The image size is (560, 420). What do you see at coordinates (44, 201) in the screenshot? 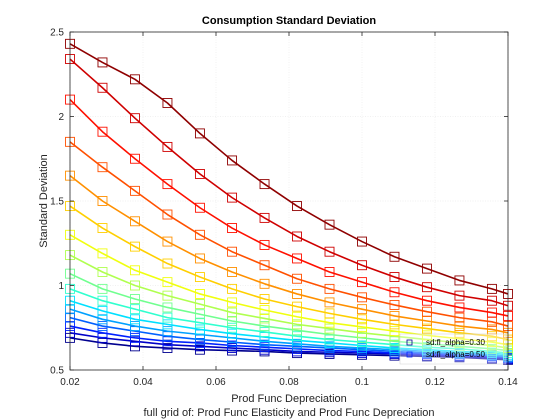
I see `y-axis-label: Standard Deviation` at bounding box center [44, 201].